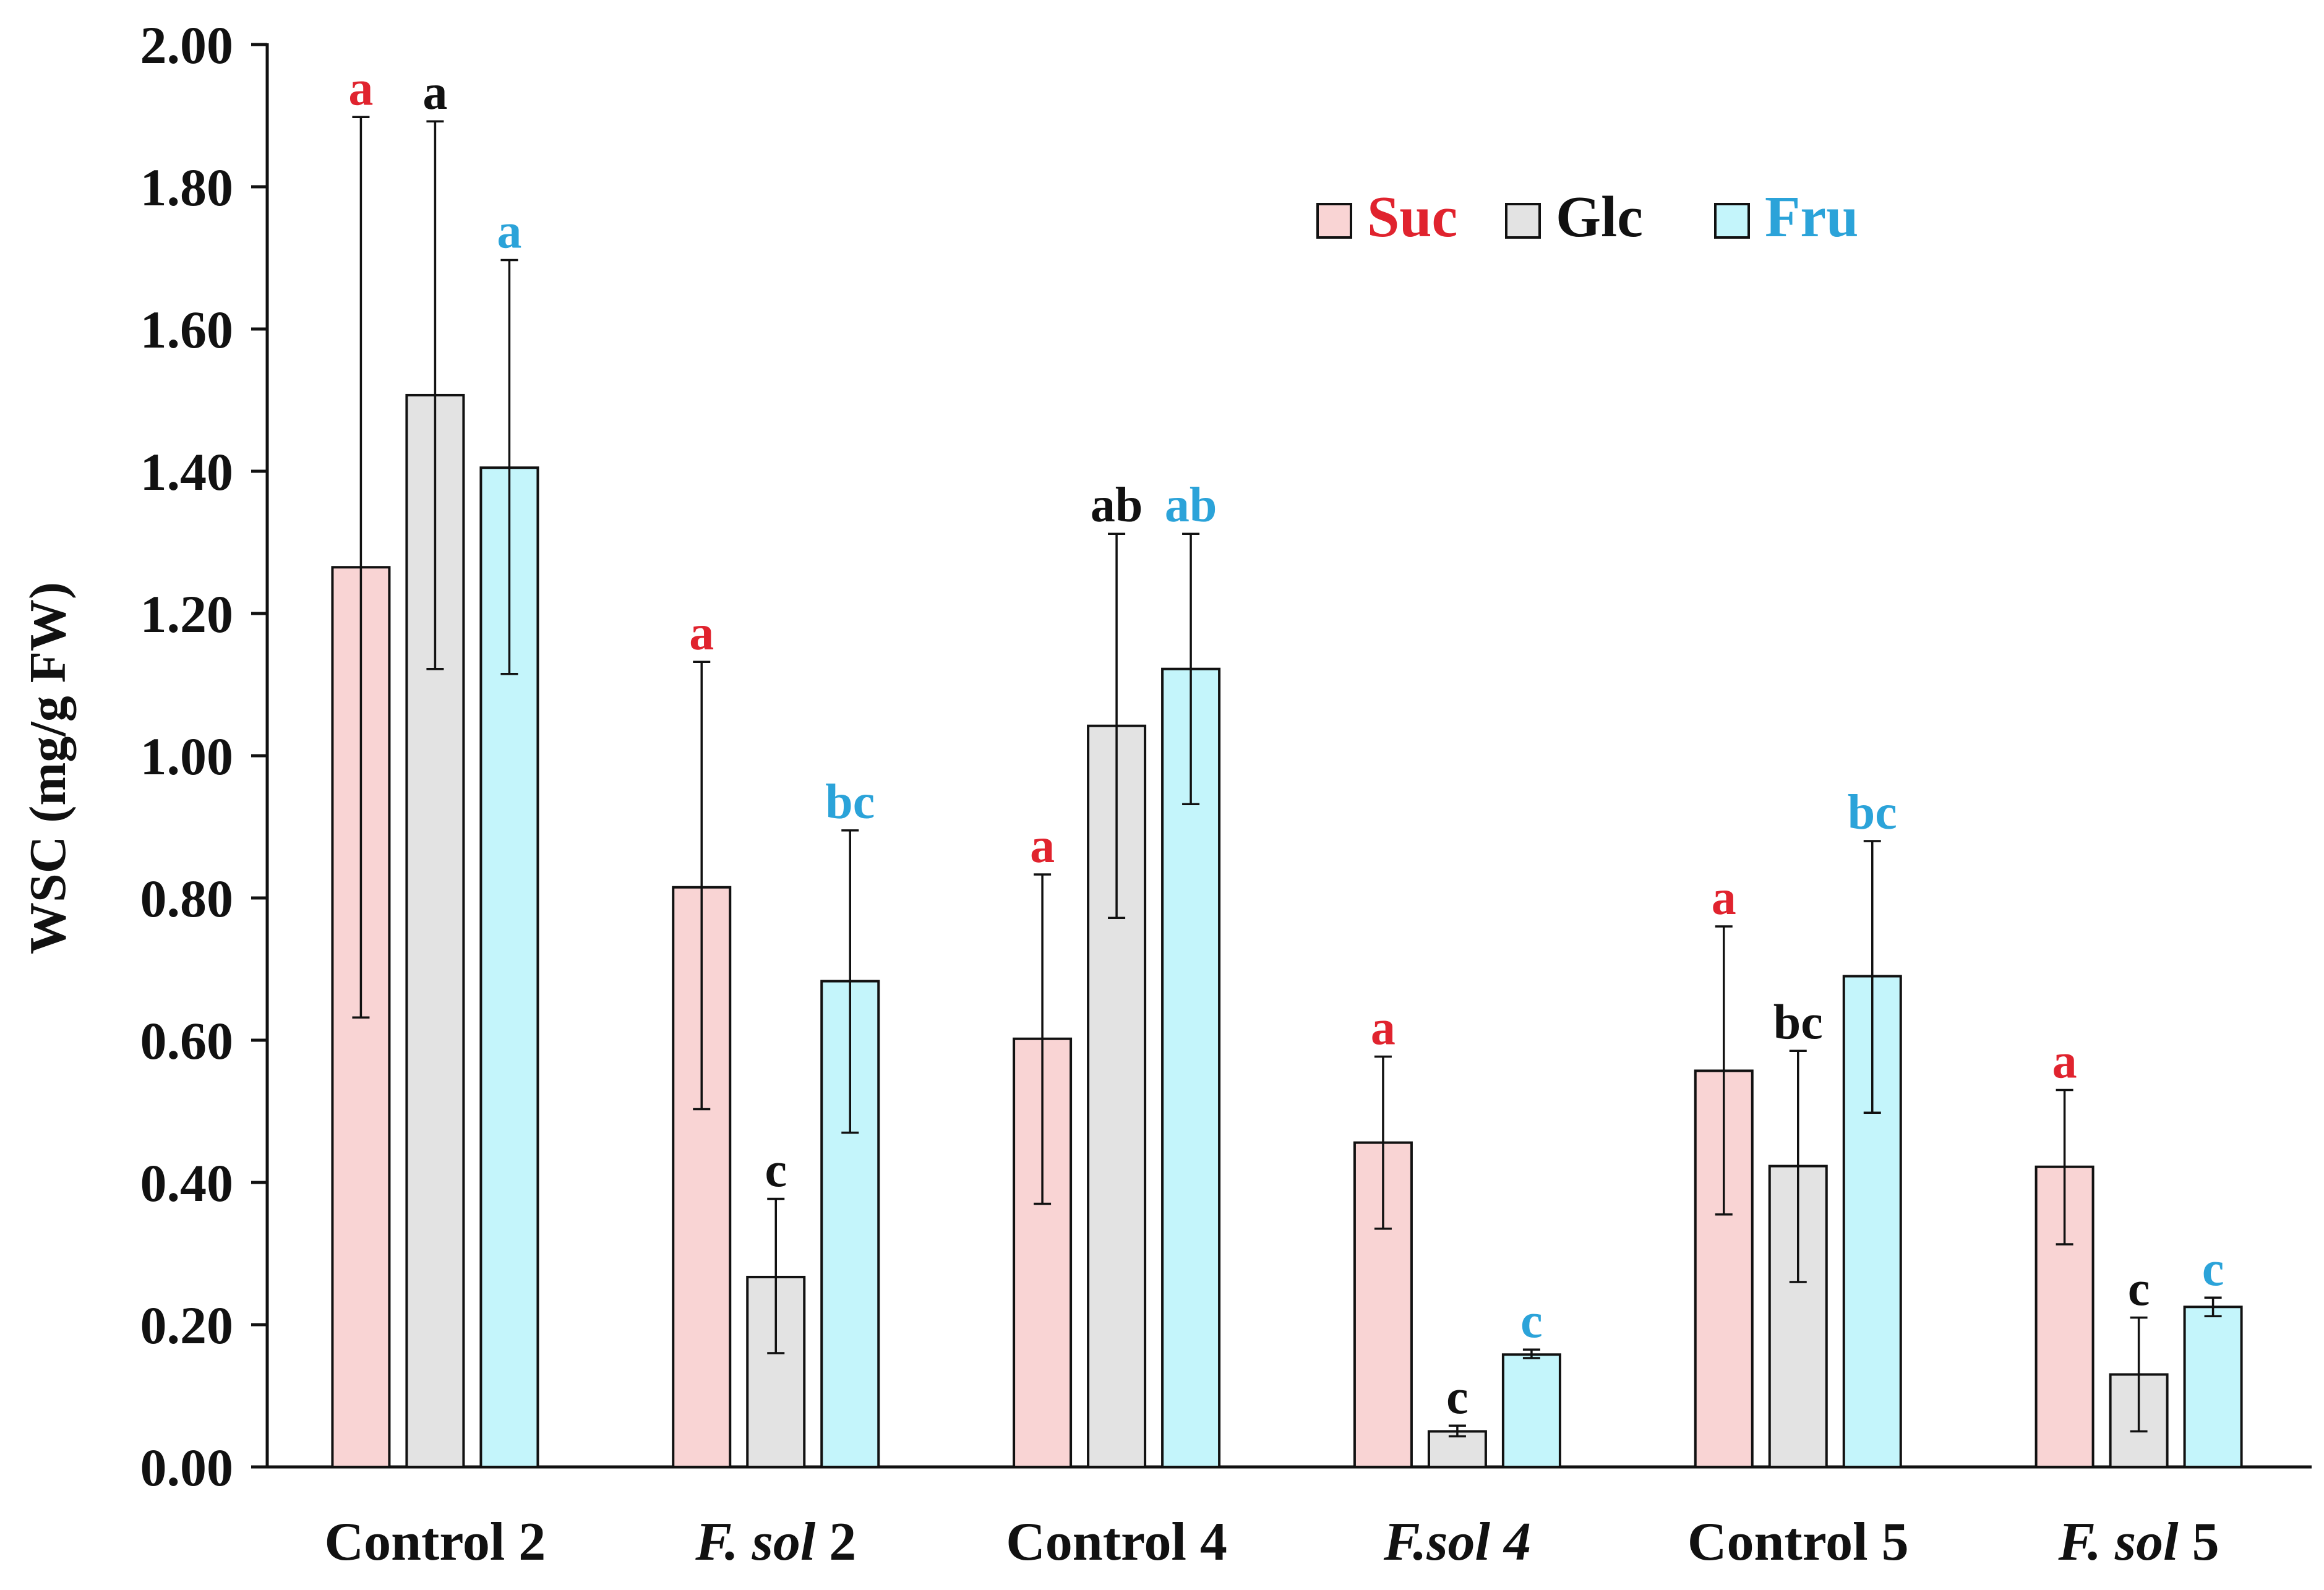 The height and width of the screenshot is (1590, 2324). I want to click on legend-swatch-glc, so click(1523, 221).